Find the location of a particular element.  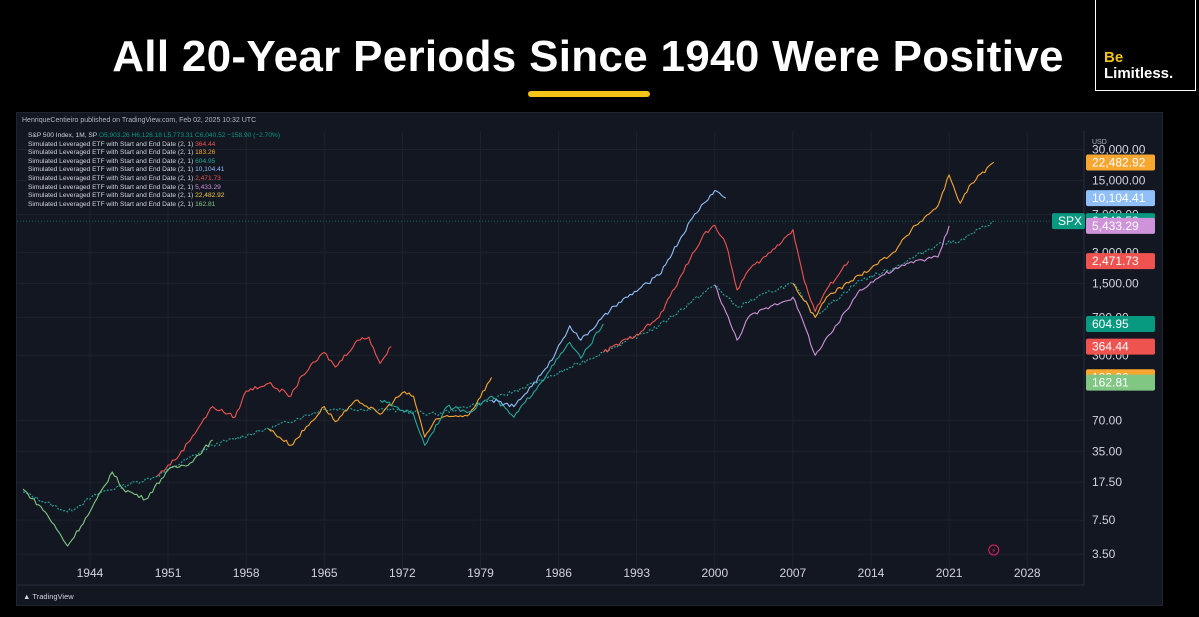

y-tick-label: 1,500.00 is located at coordinates (1115, 283).